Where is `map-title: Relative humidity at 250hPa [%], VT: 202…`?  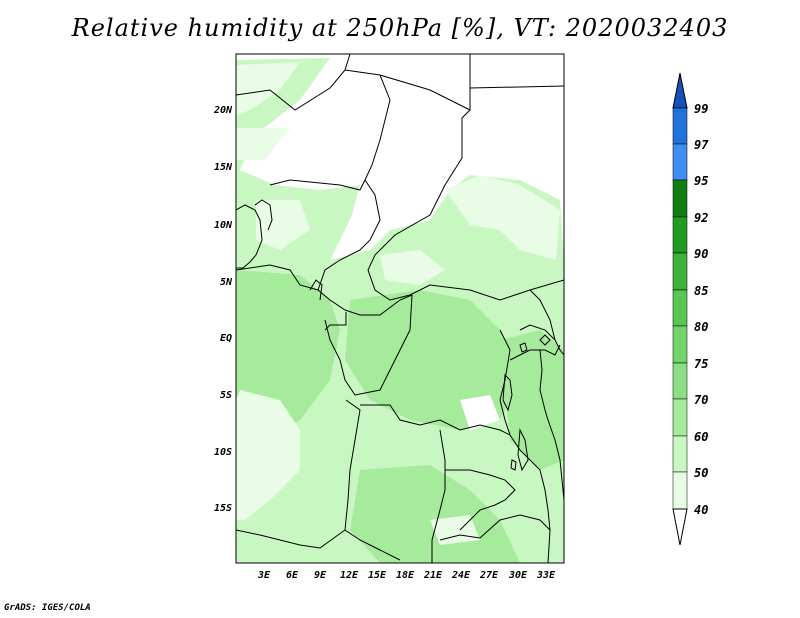
map-title: Relative humidity at 250hPa [%], VT: 202… is located at coordinates (400, 28).